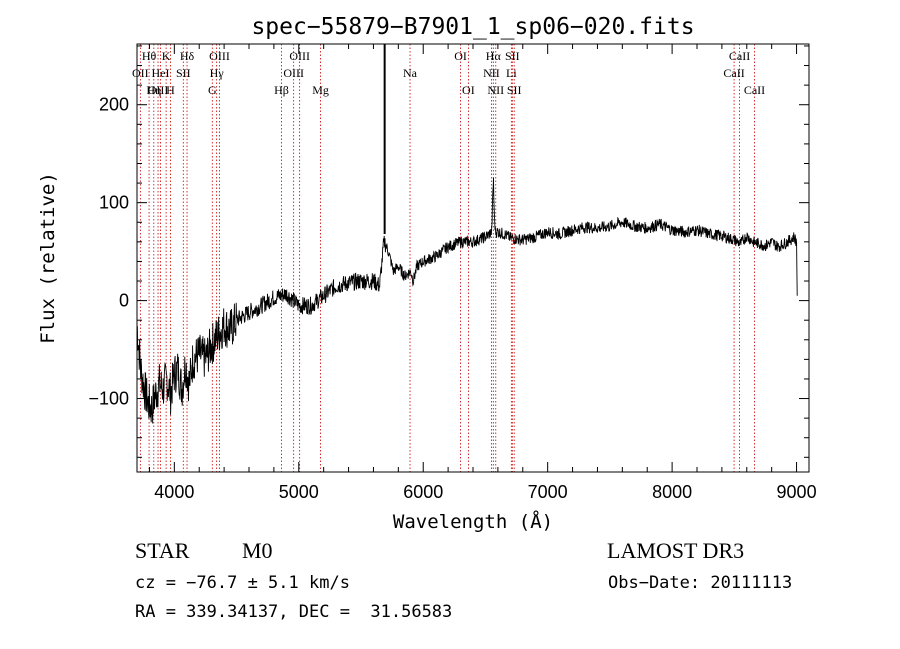 This screenshot has height=649, width=900. I want to click on chart-title: spec−55879−B7901_1_sp06−020.fits, so click(472, 27).